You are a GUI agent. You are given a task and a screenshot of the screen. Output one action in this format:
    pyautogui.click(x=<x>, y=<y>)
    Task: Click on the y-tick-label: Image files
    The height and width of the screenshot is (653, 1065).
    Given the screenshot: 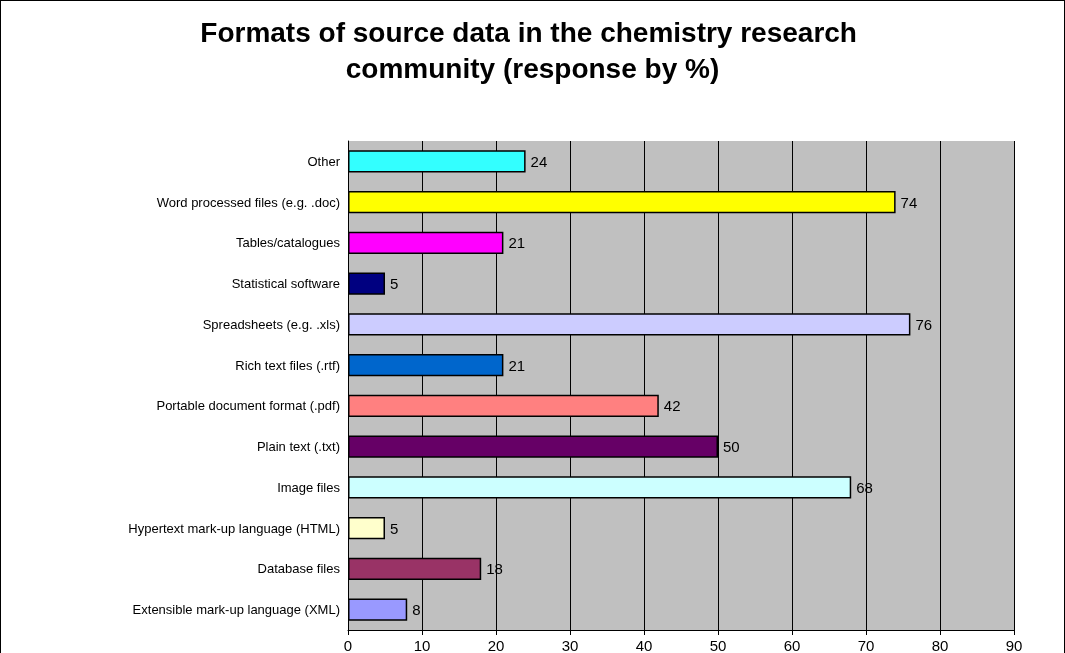 What is the action you would take?
    pyautogui.click(x=309, y=487)
    